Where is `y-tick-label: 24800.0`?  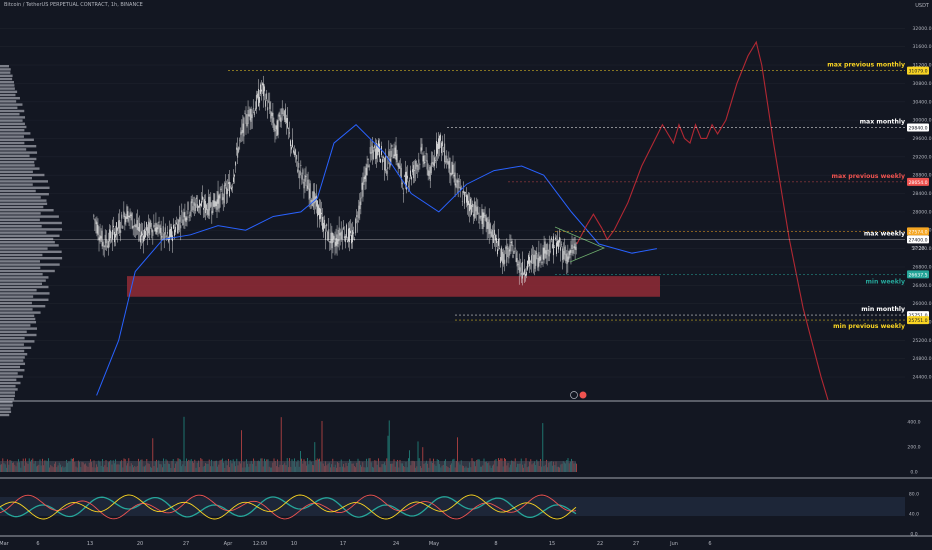
y-tick-label: 24800.0 is located at coordinates (922, 359).